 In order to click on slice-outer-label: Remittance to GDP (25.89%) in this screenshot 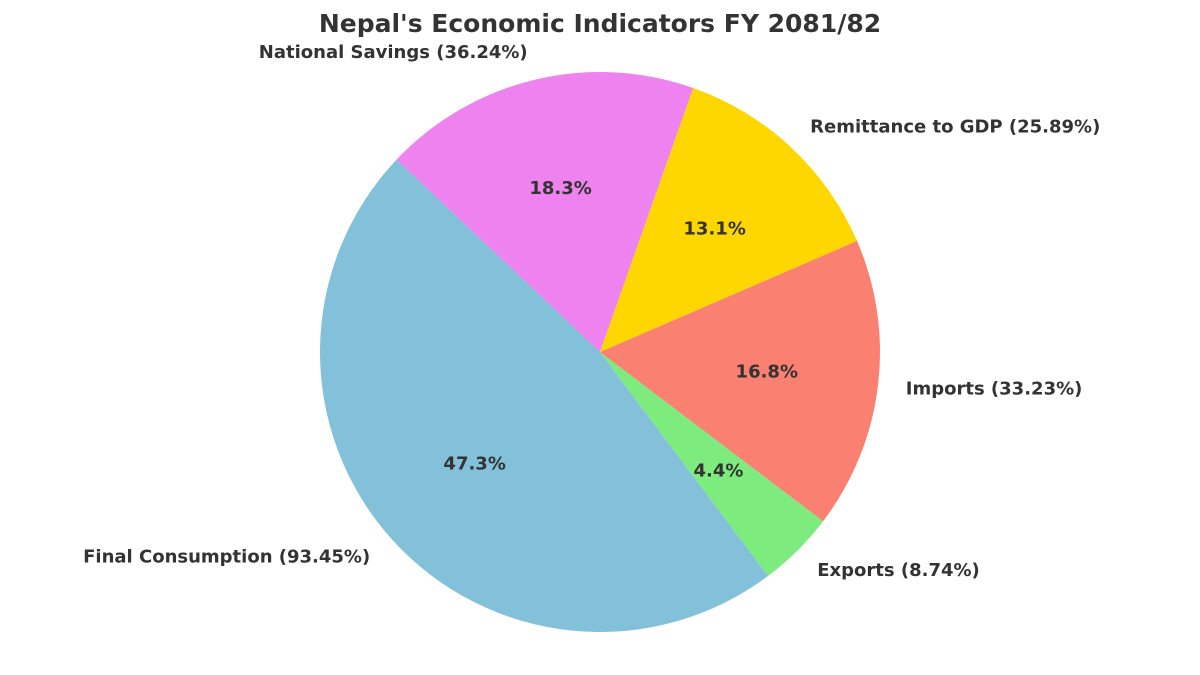, I will do `click(955, 126)`.